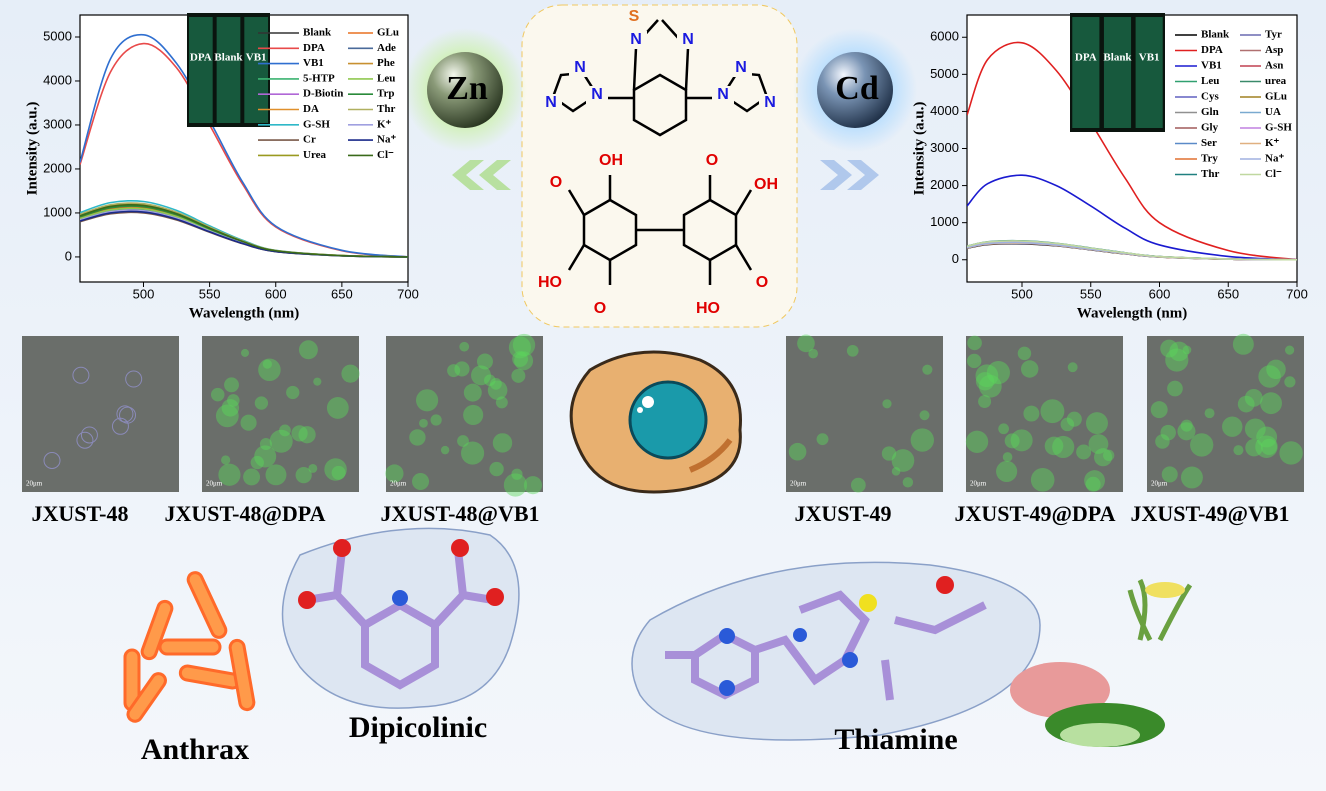 The image size is (1326, 791). Describe the element at coordinates (244, 513) in the screenshot. I see `micrograph-label: JXUST-48@DPA` at that location.